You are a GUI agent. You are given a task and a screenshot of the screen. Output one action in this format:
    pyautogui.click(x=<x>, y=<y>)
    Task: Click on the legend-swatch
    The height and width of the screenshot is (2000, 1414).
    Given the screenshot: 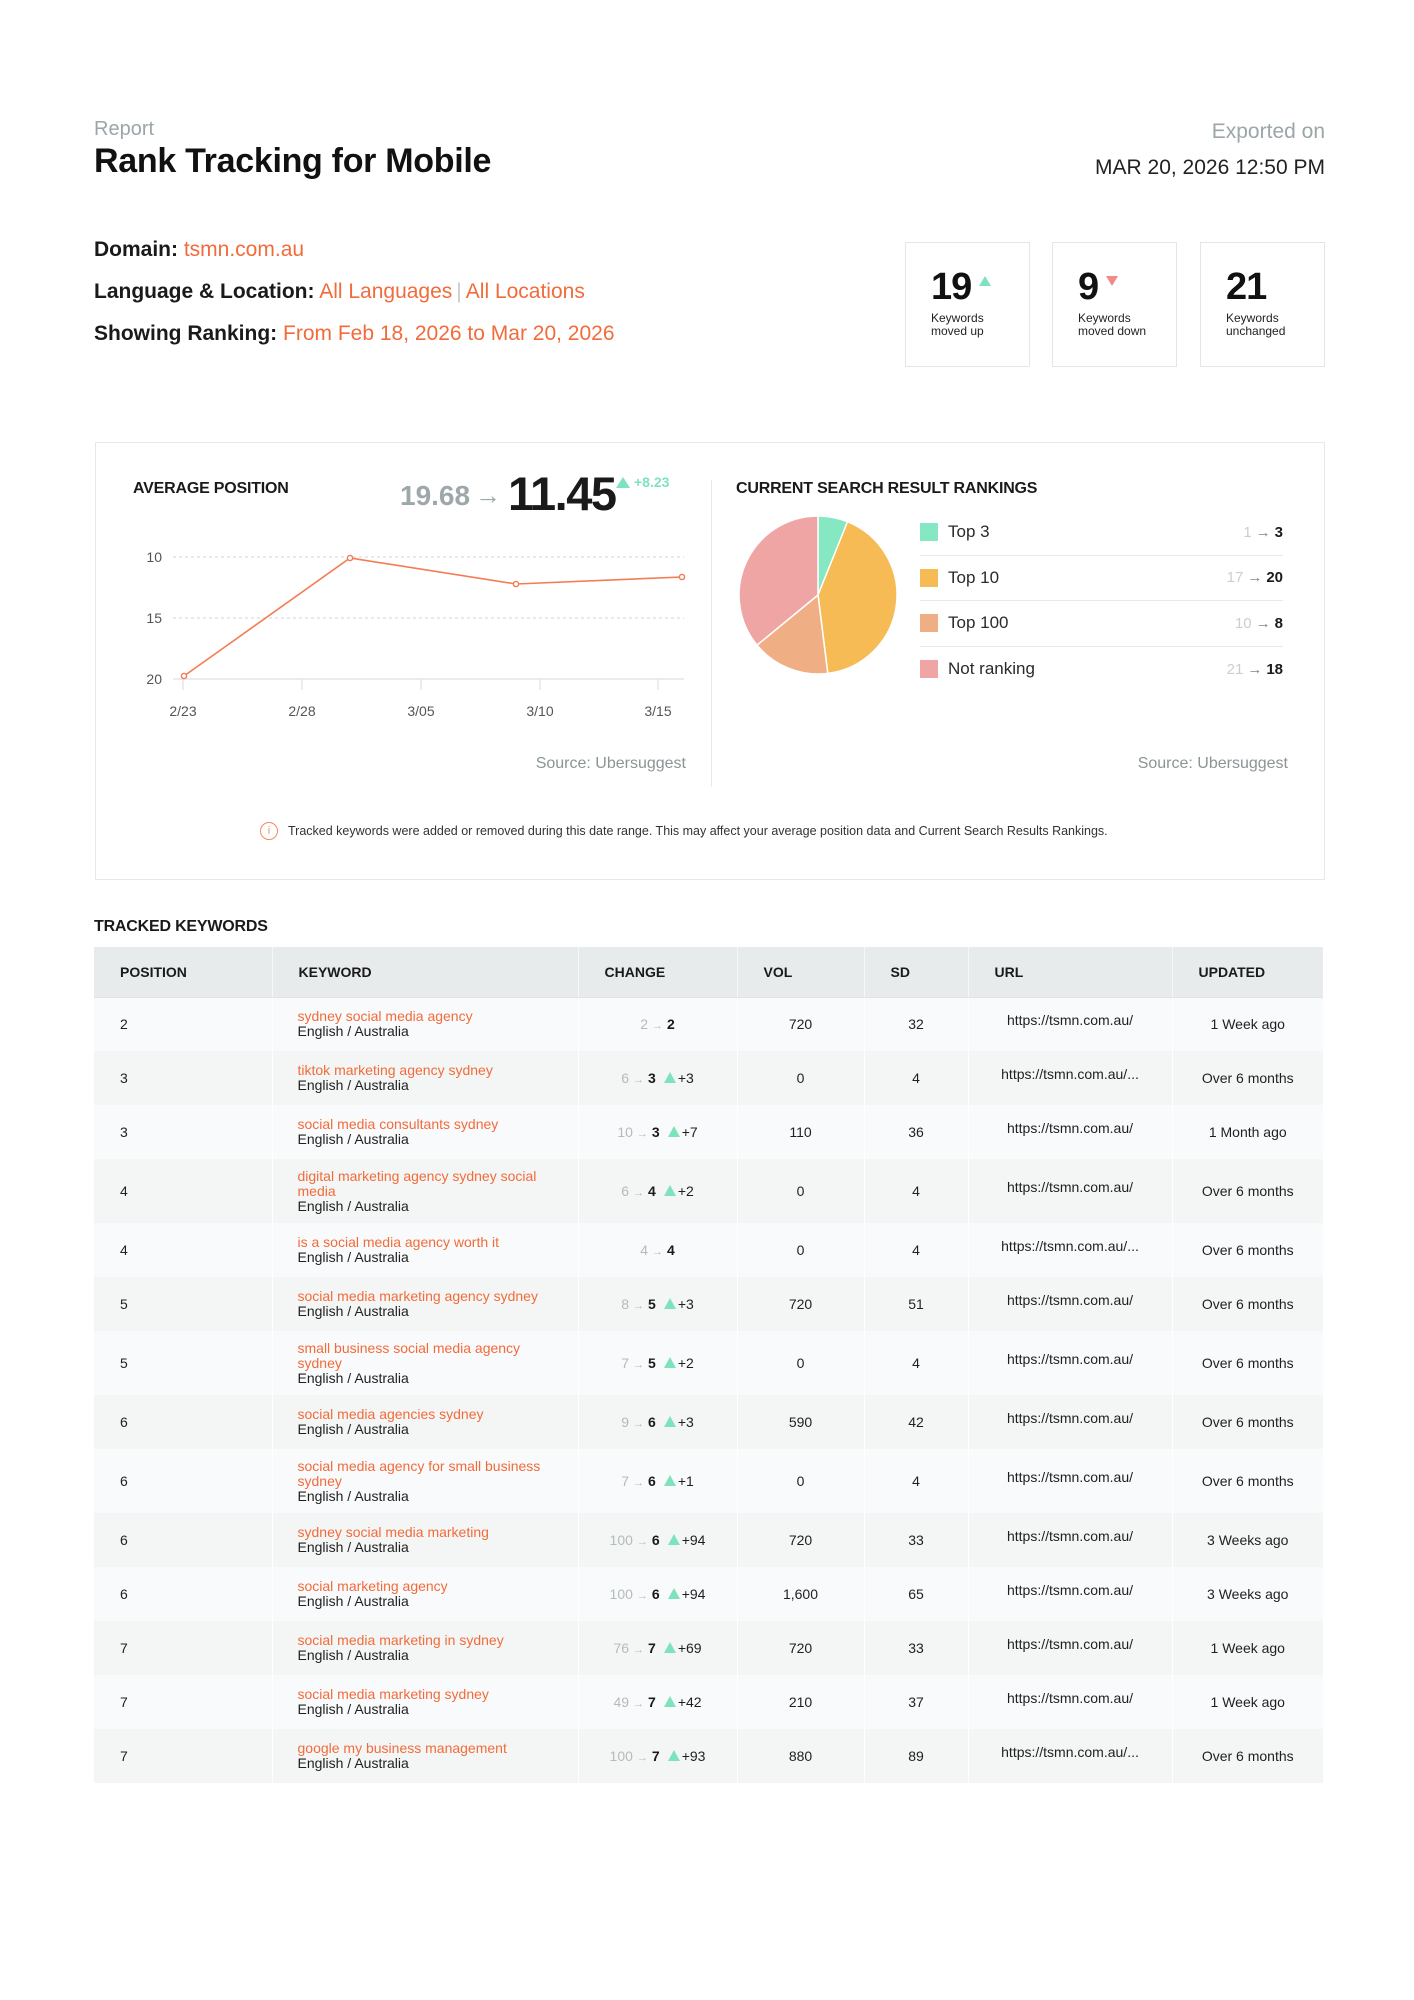 What is the action you would take?
    pyautogui.click(x=929, y=532)
    